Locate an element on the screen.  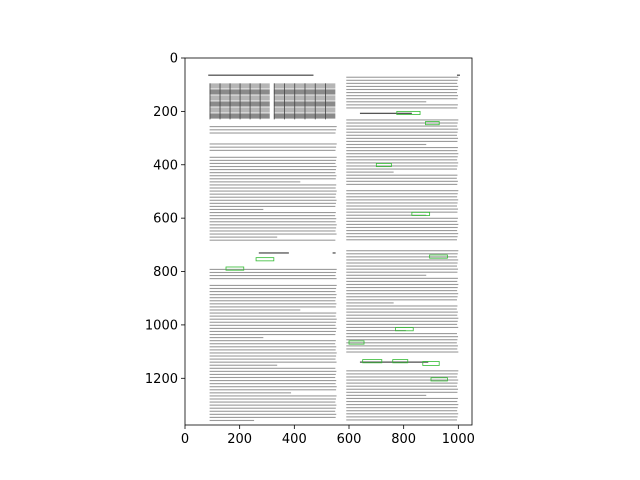
x-tick-label: 400 is located at coordinates (294, 439).